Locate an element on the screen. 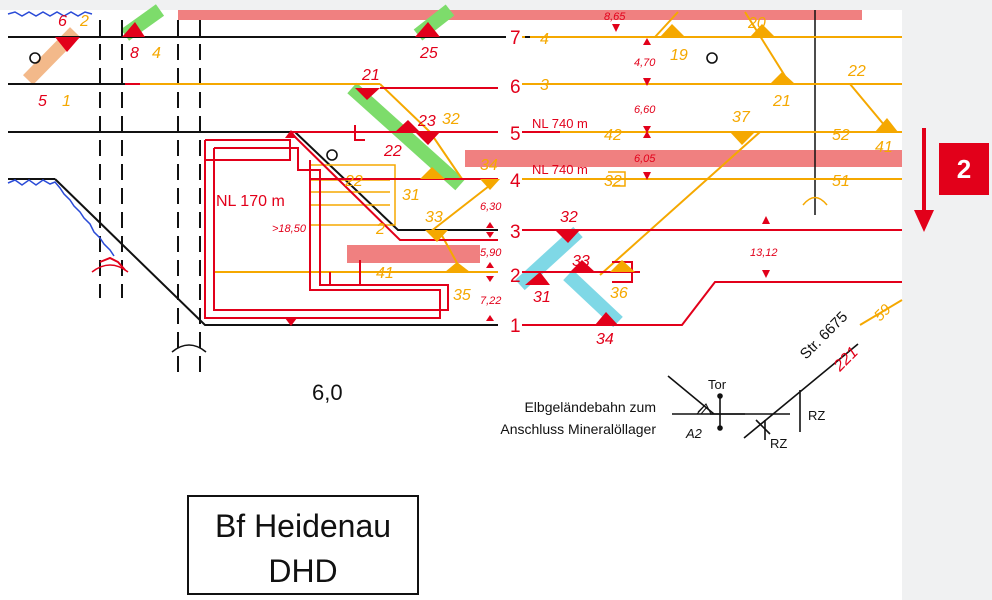  track-number-2: 2 is located at coordinates (515, 276).